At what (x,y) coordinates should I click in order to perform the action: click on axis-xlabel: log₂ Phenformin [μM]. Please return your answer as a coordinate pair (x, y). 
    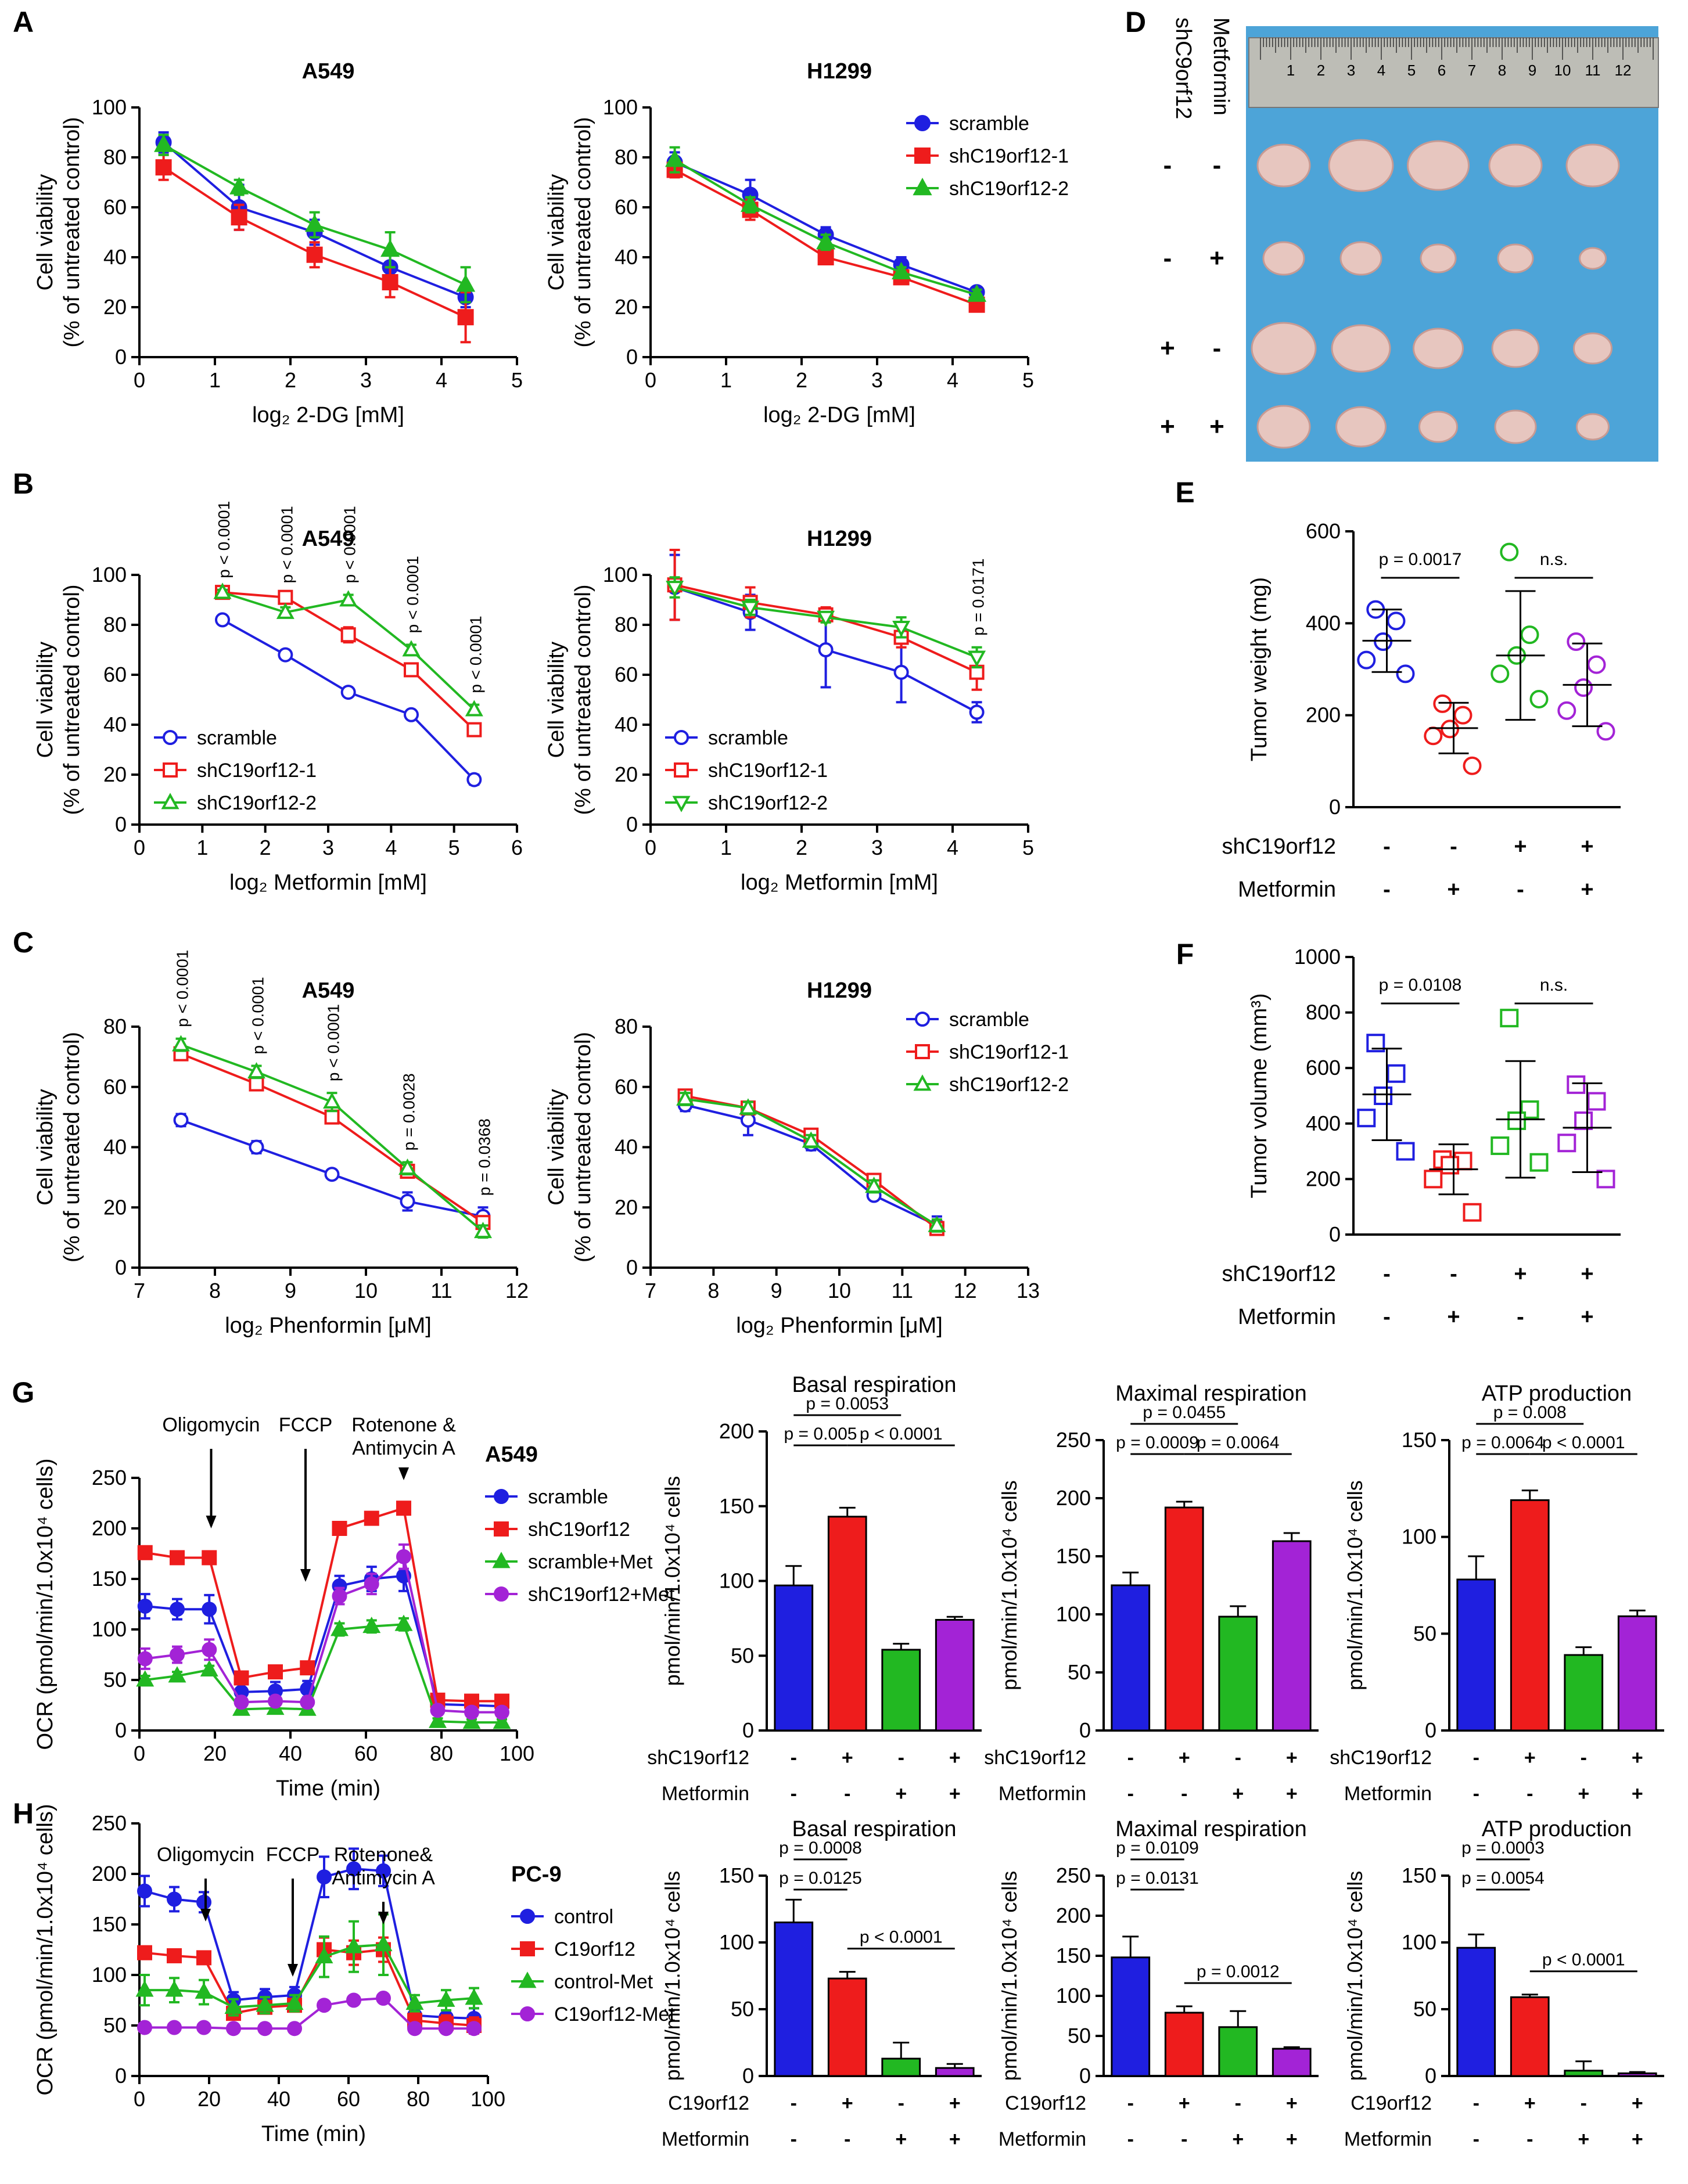
    Looking at the image, I should click on (328, 1326).